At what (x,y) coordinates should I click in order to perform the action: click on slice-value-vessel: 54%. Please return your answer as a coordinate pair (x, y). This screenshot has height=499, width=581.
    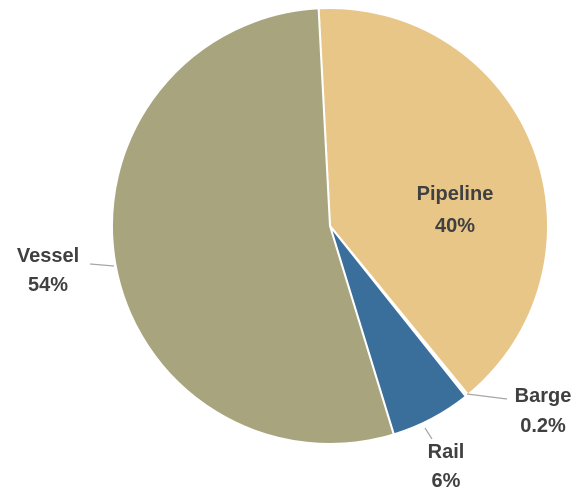
    Looking at the image, I should click on (48, 285).